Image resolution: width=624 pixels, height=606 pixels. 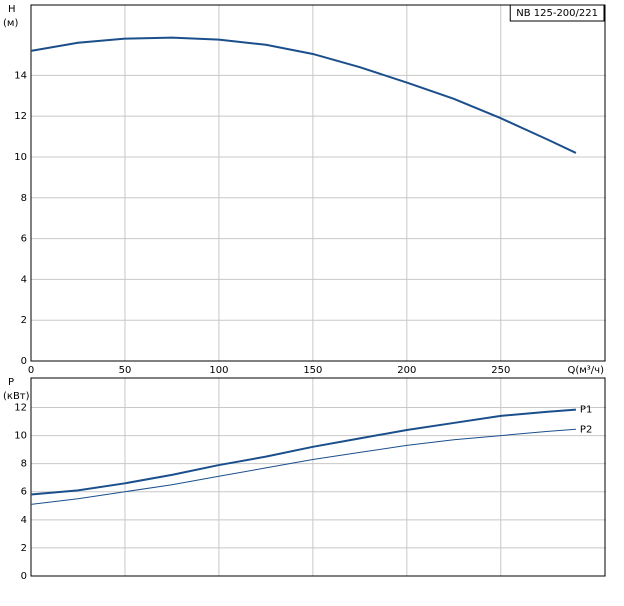 What do you see at coordinates (500, 370) in the screenshot?
I see `x-tick-label: 250` at bounding box center [500, 370].